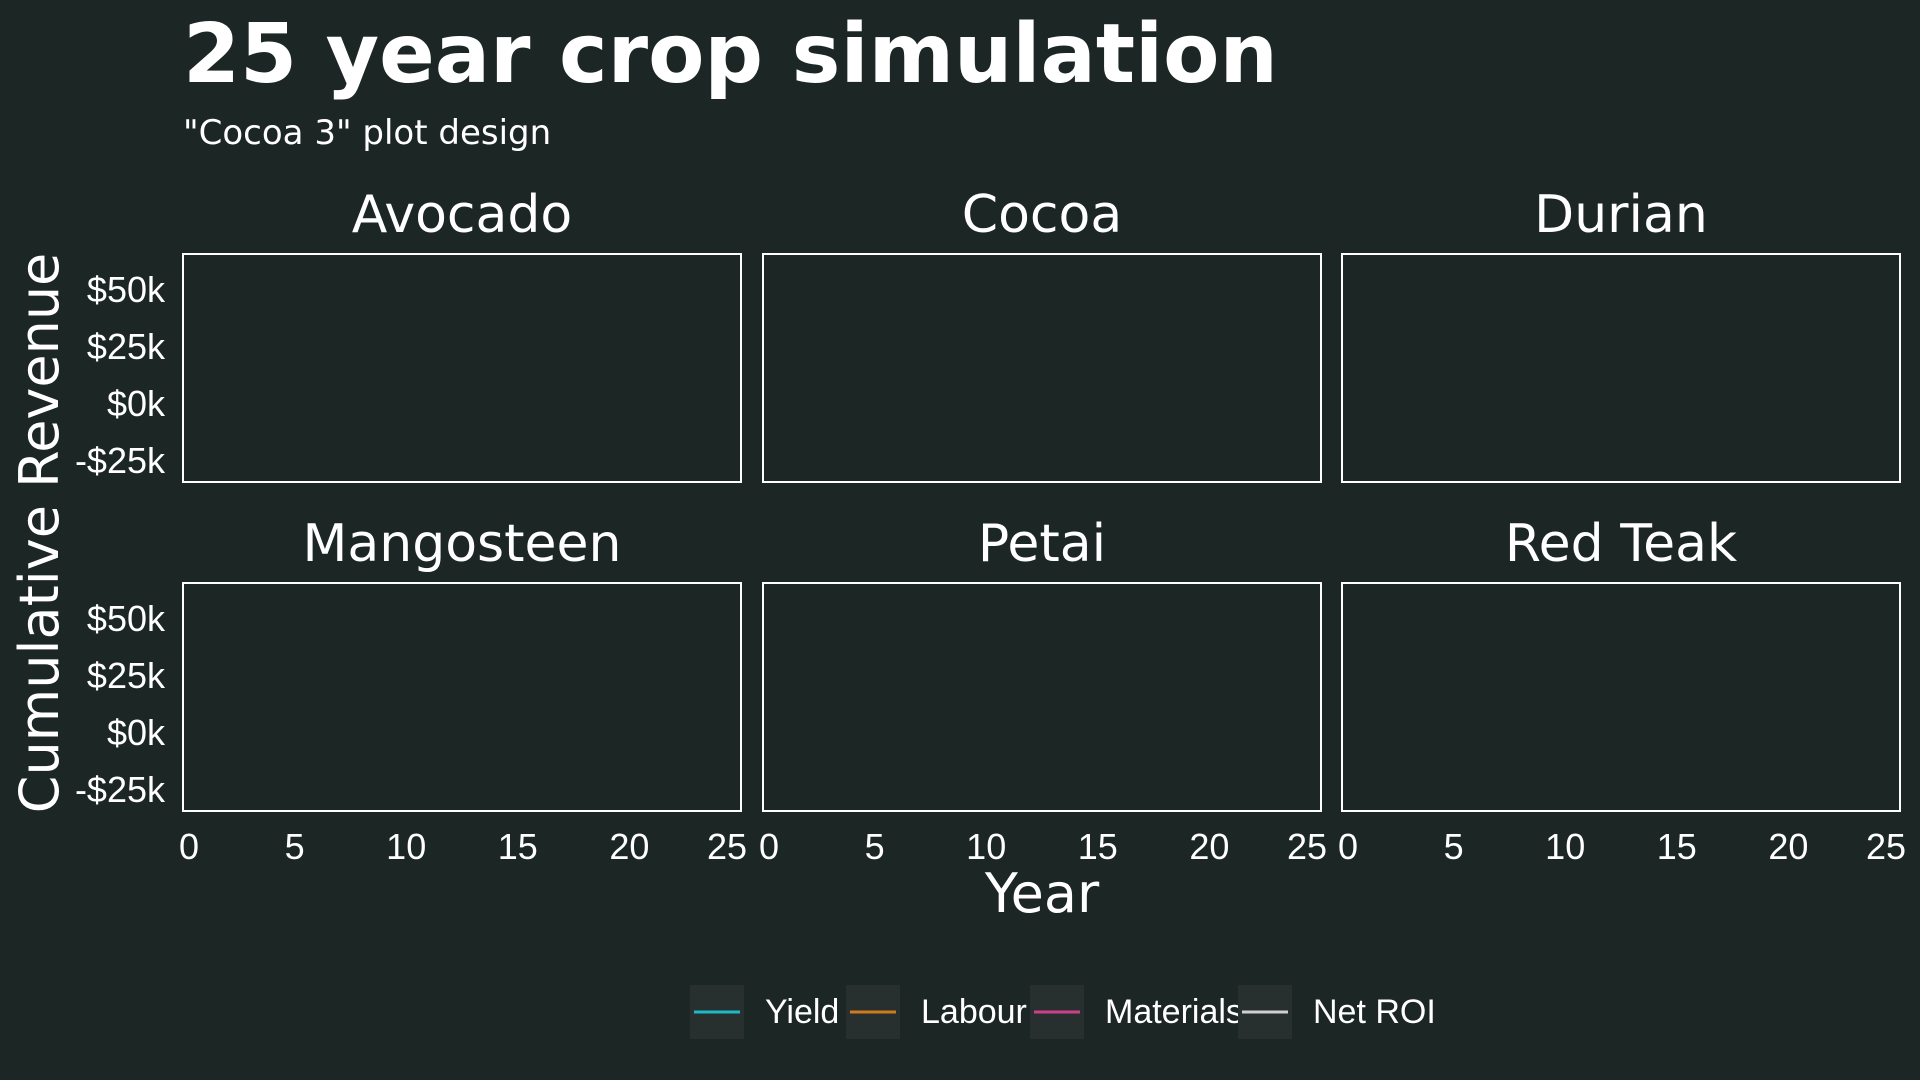 This screenshot has height=1080, width=1920. What do you see at coordinates (1621, 368) in the screenshot?
I see `panel-durian` at bounding box center [1621, 368].